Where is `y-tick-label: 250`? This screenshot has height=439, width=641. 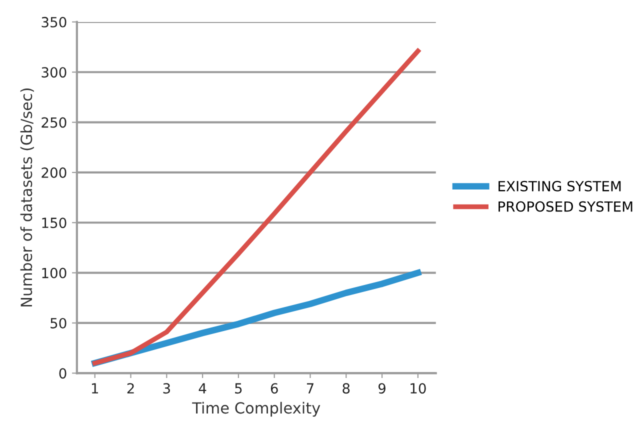
y-tick-label: 250 is located at coordinates (54, 122).